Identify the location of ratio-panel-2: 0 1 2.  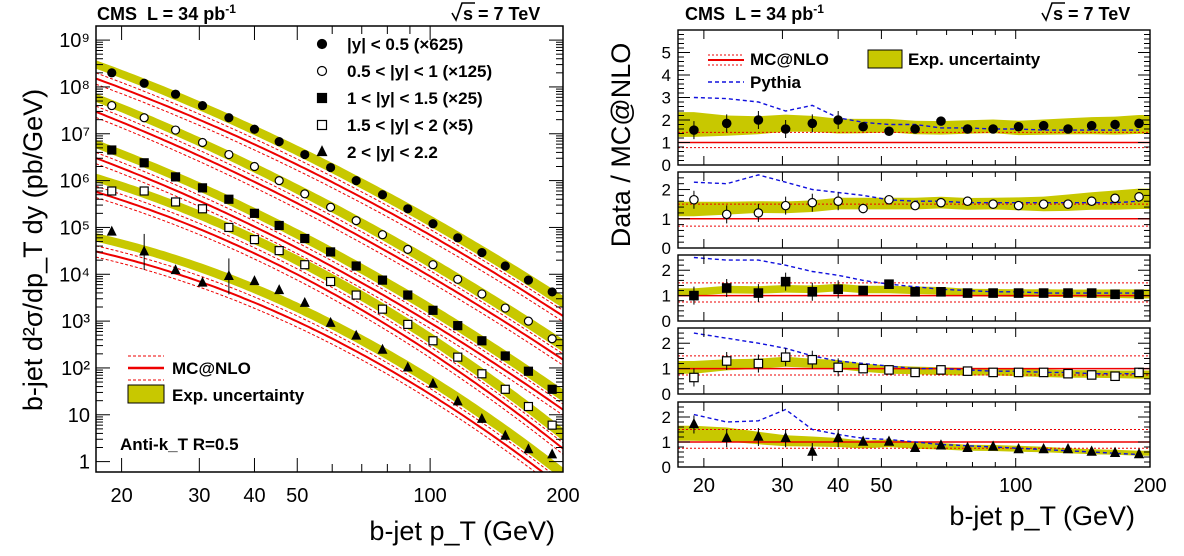
(906, 292).